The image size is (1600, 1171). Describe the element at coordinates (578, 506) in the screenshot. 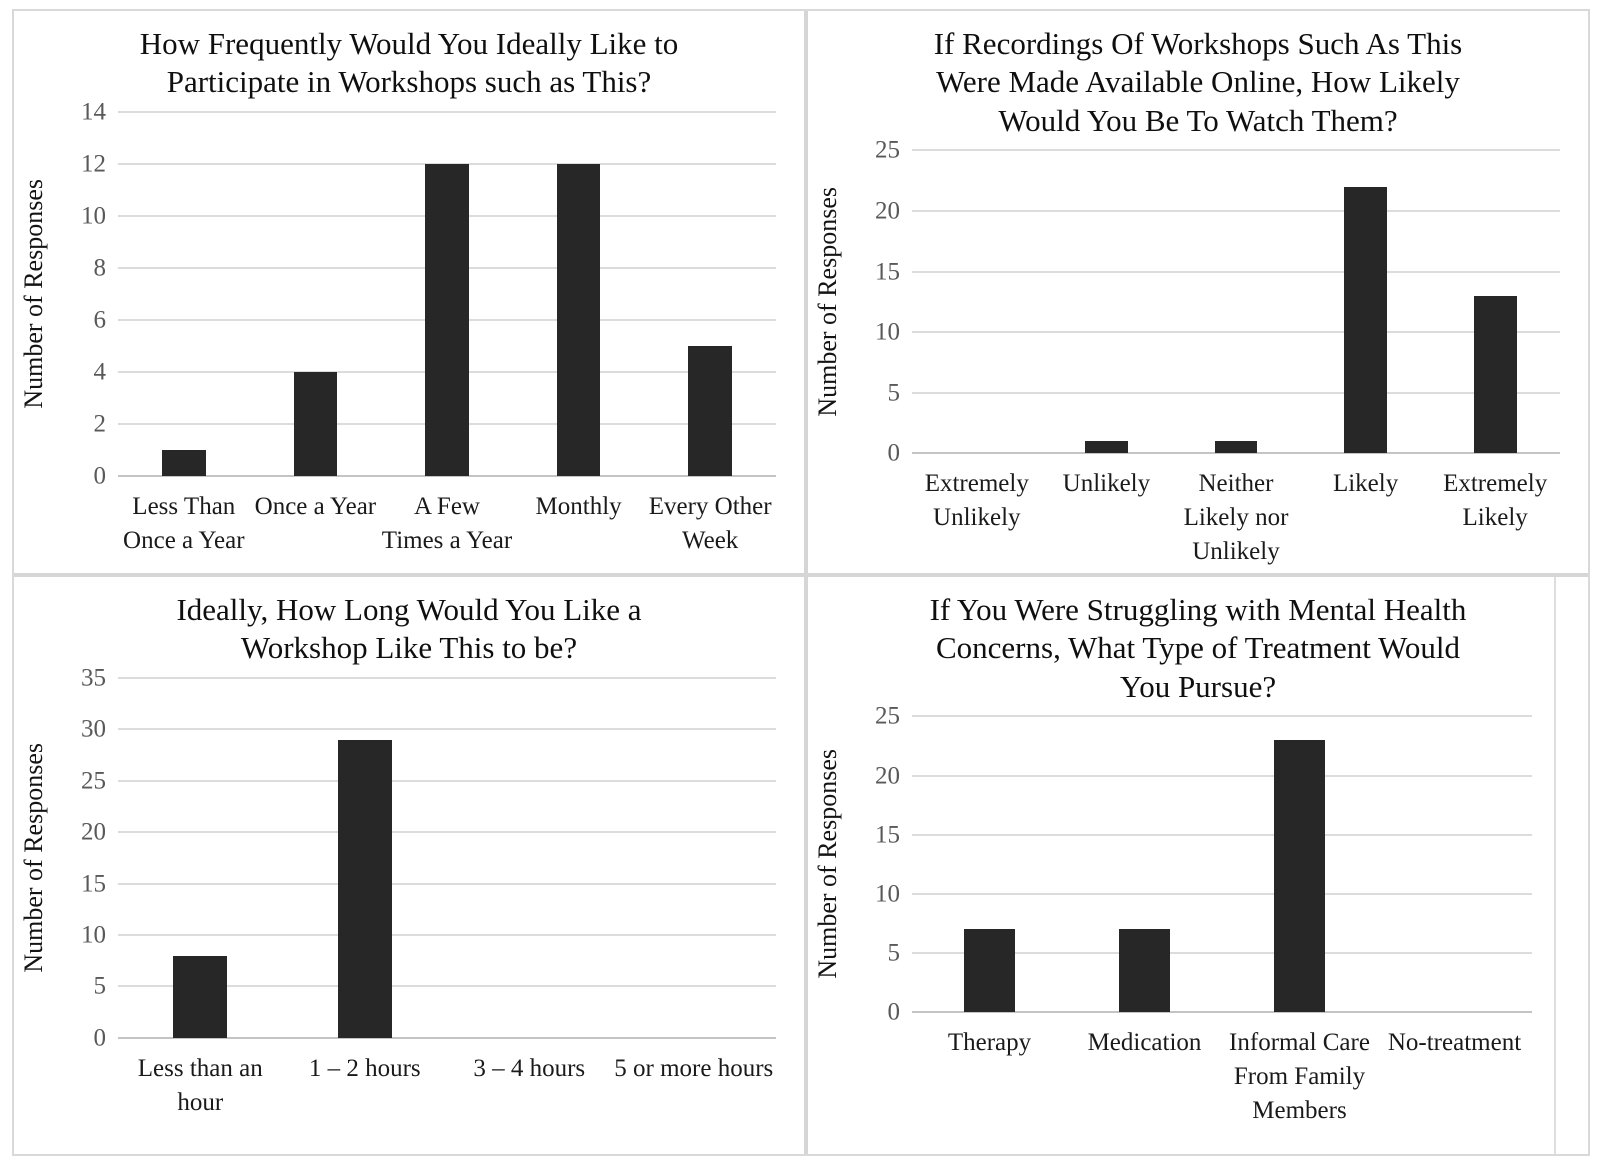

I see `category-label-line: Monthly` at that location.